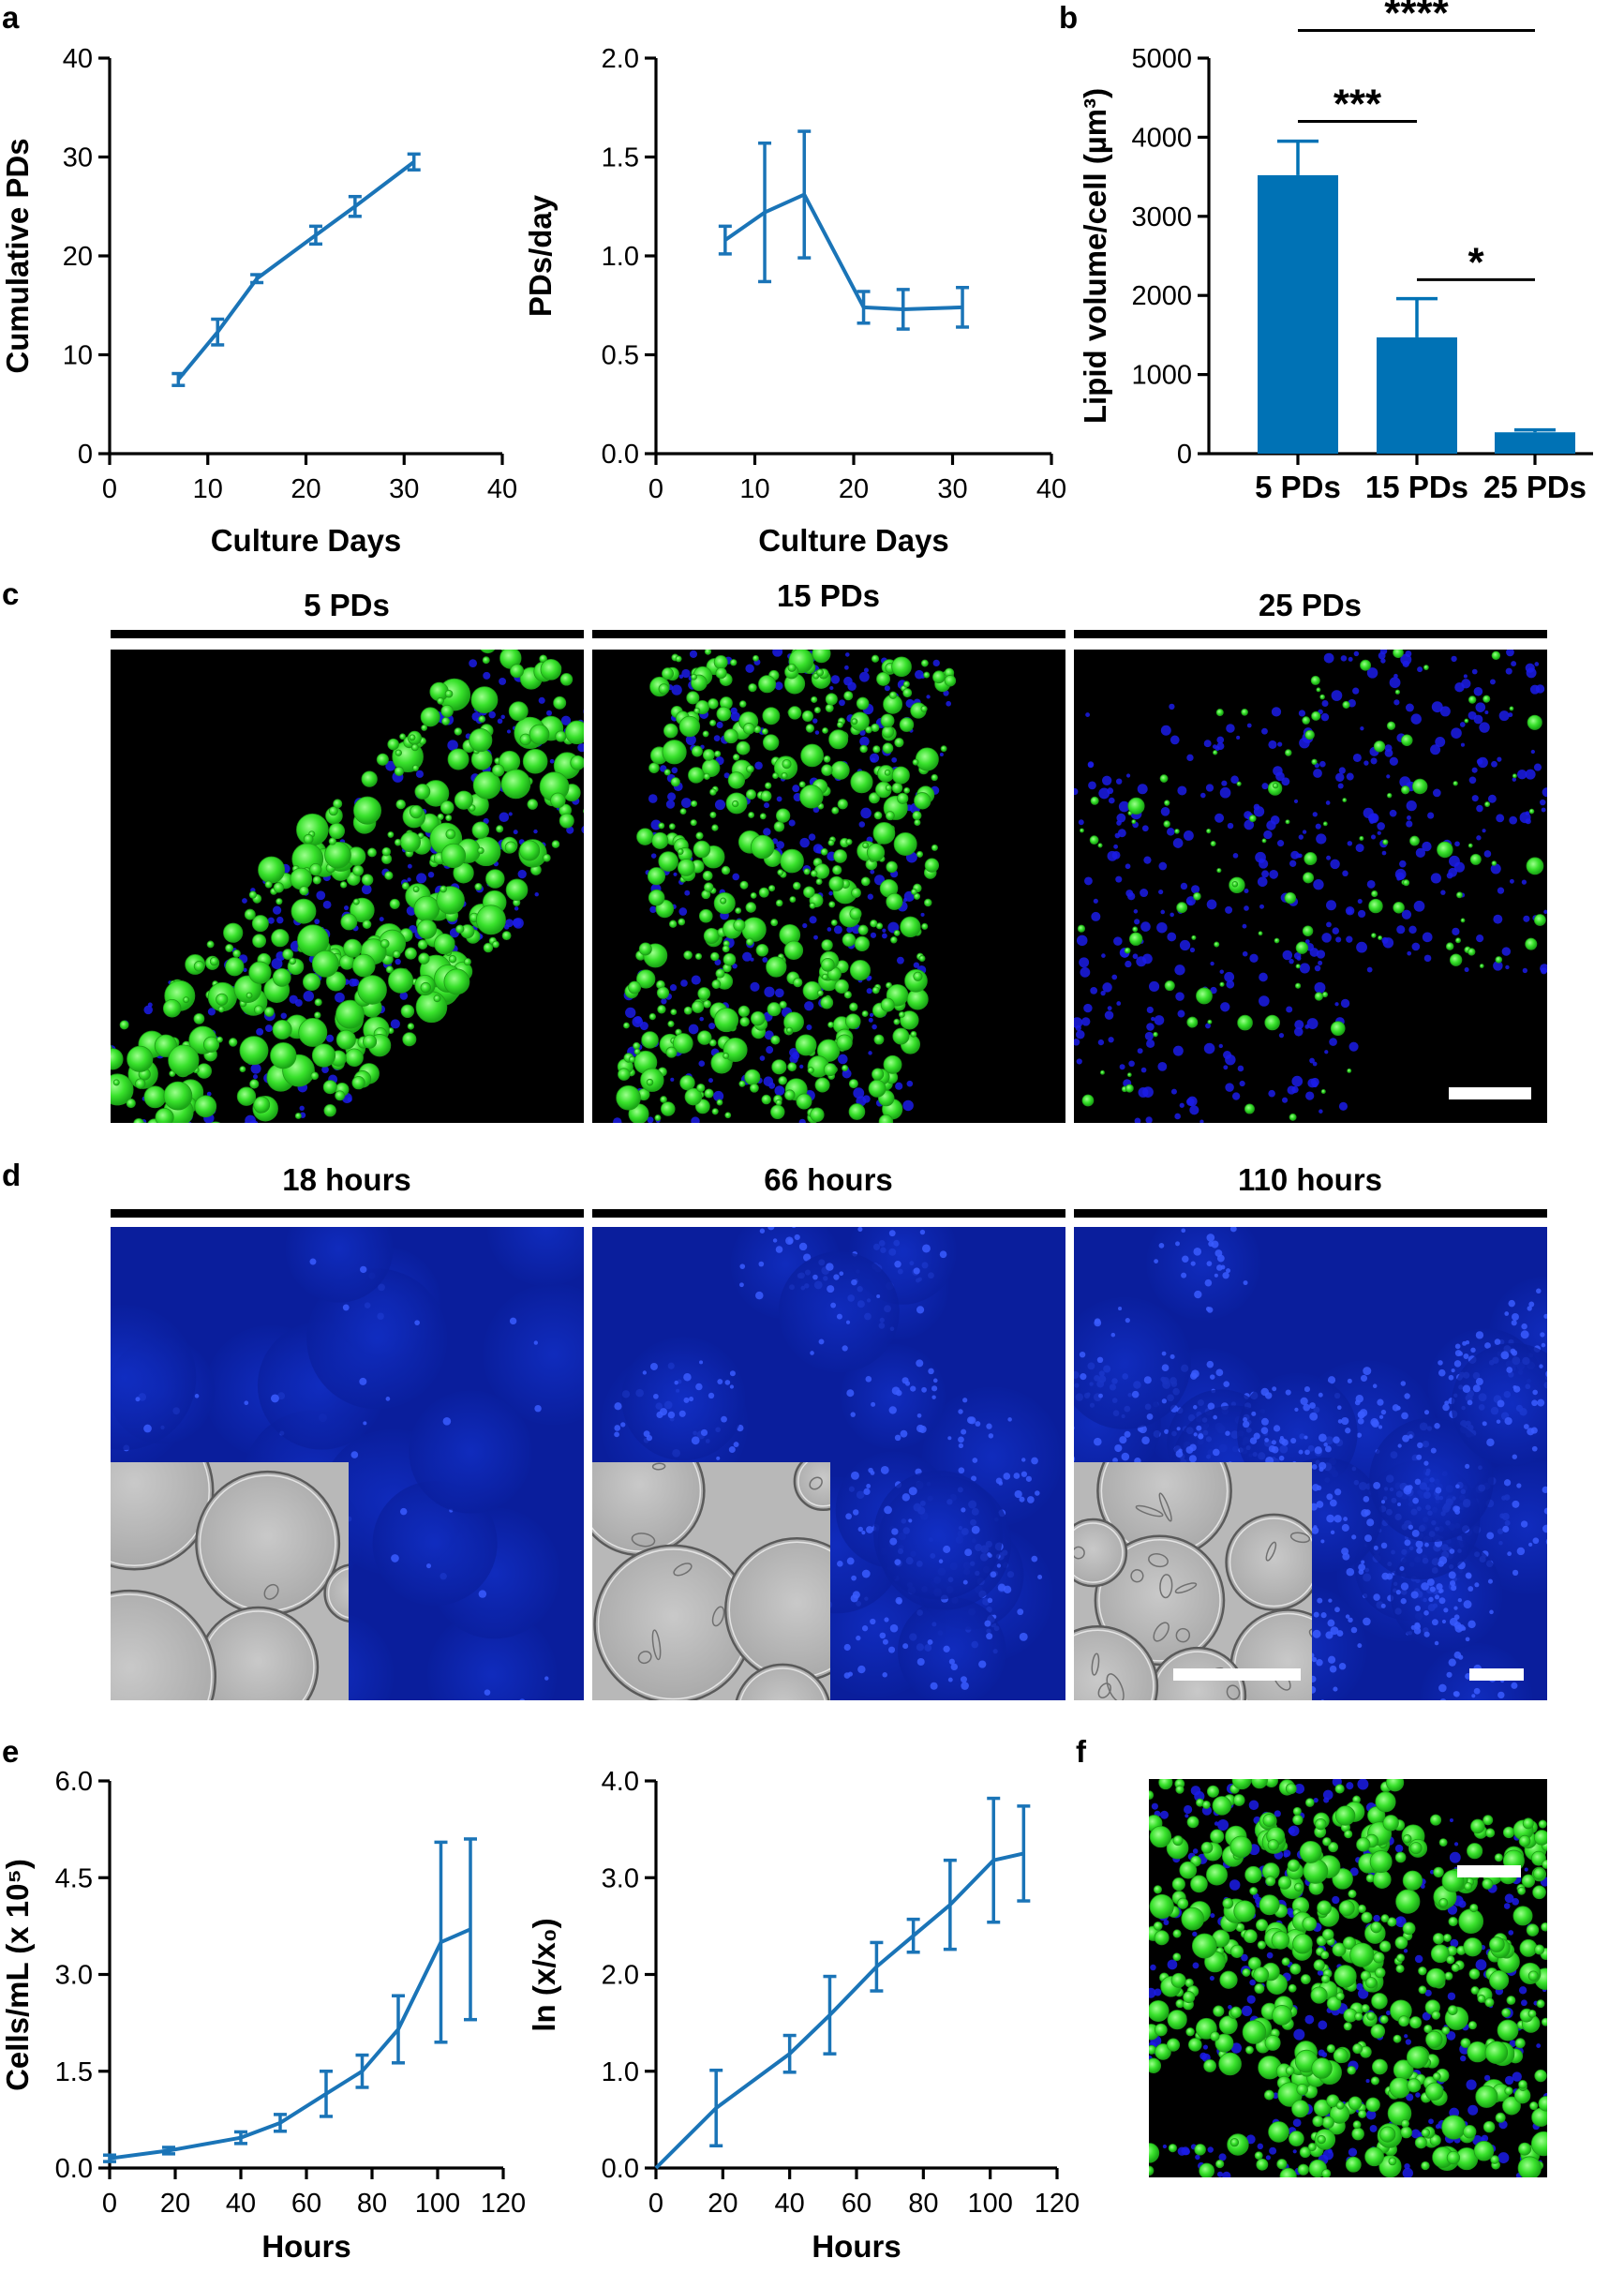  What do you see at coordinates (1417, 18) in the screenshot?
I see `significance-stars: ****` at bounding box center [1417, 18].